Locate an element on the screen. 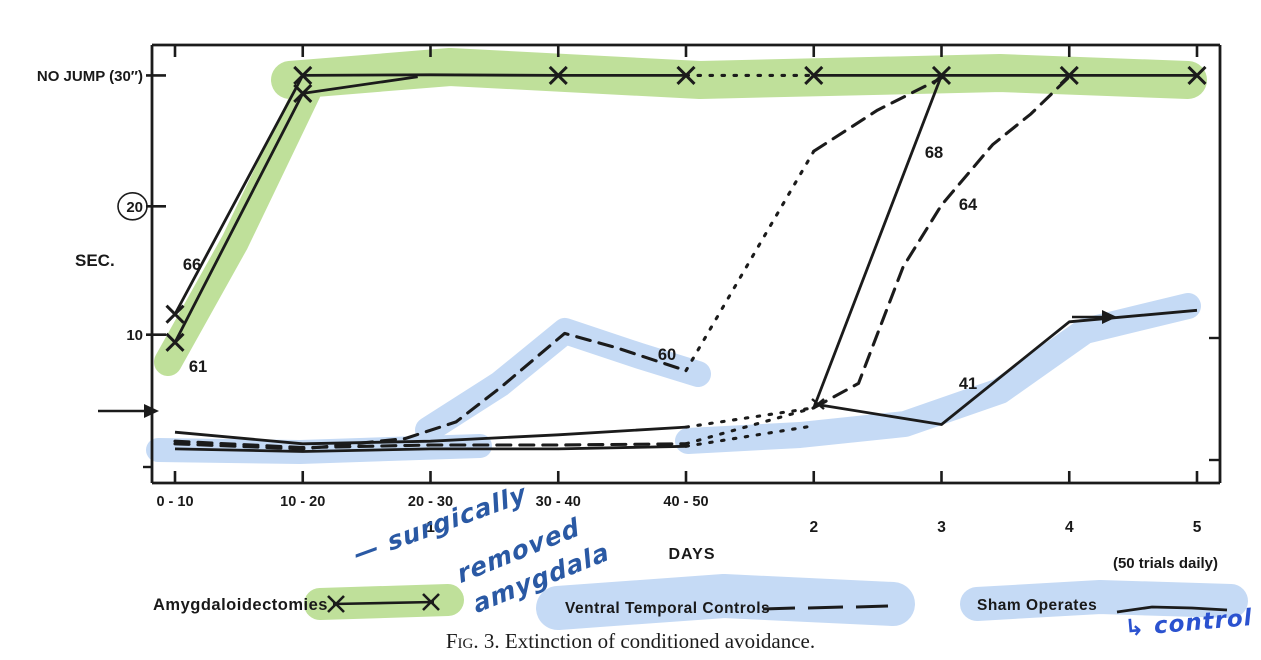 This screenshot has width=1261, height=660. legend-sample-sham-operates is located at coordinates (1172, 609).